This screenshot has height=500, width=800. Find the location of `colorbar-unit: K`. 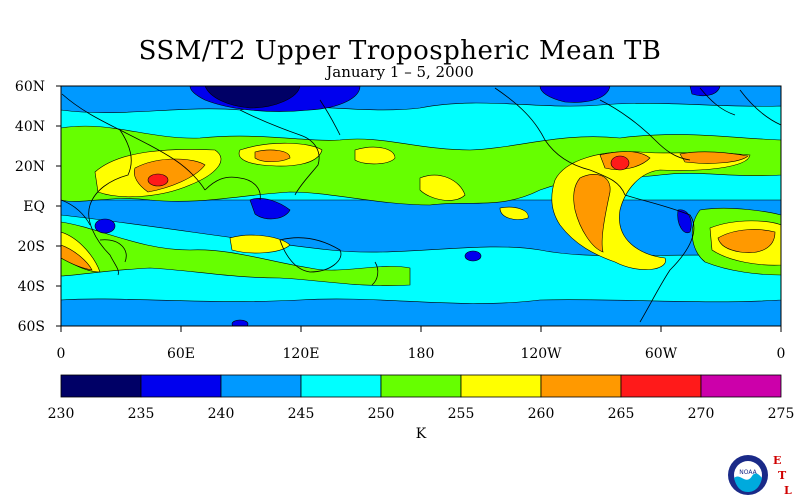

colorbar-unit: K is located at coordinates (421, 434).